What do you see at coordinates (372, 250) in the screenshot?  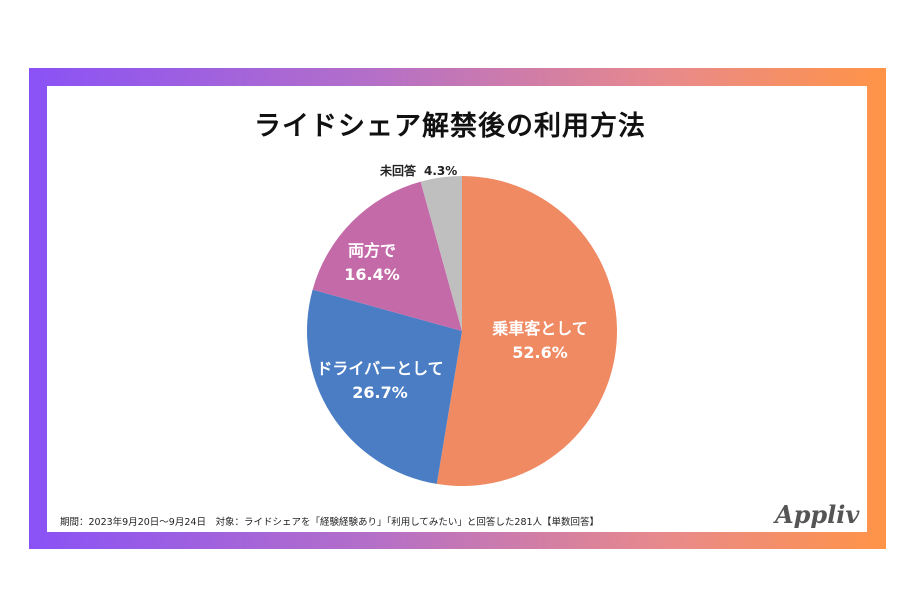 I see `slice-label: 両方で` at bounding box center [372, 250].